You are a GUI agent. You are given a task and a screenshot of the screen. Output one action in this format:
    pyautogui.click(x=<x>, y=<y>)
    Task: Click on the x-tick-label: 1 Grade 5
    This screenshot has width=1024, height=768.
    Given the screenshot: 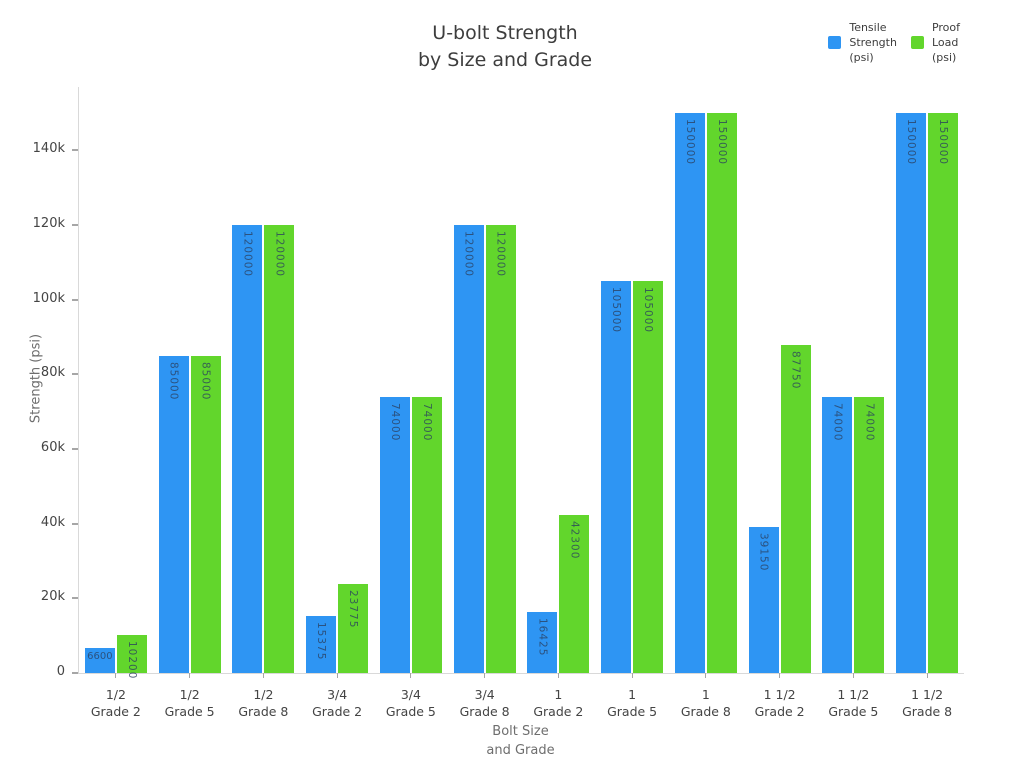 What is the action you would take?
    pyautogui.click(x=632, y=703)
    